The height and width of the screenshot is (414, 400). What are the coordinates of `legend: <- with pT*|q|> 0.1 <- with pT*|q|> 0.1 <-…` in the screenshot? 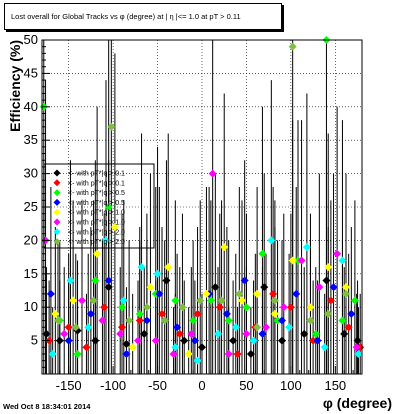 It's located at (99, 206).